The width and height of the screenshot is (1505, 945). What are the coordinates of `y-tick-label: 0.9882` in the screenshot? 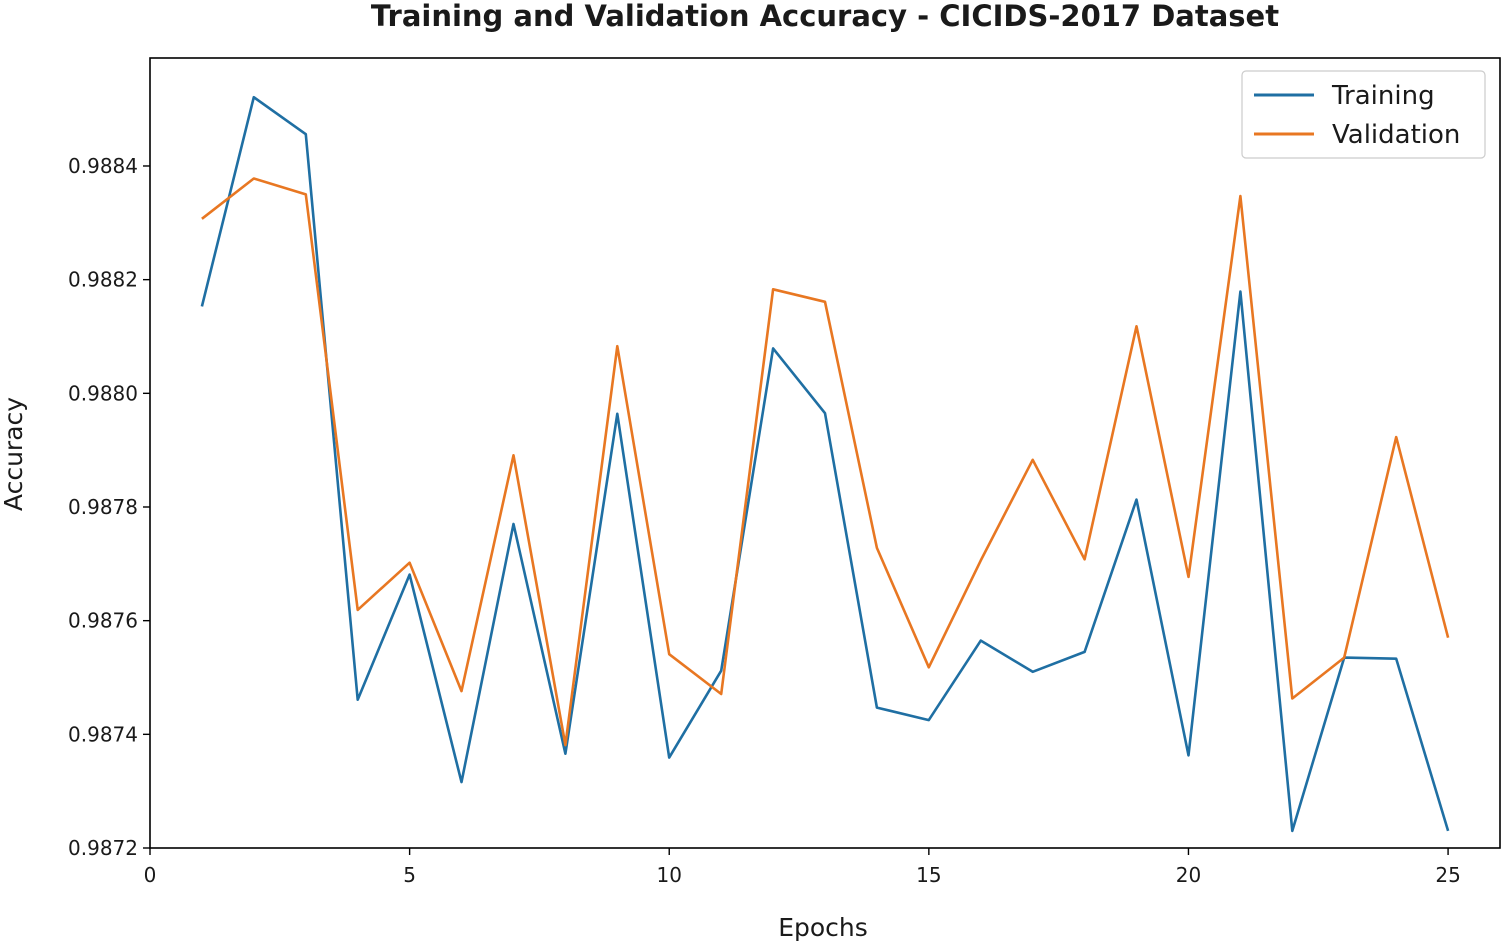 It's located at (103, 280).